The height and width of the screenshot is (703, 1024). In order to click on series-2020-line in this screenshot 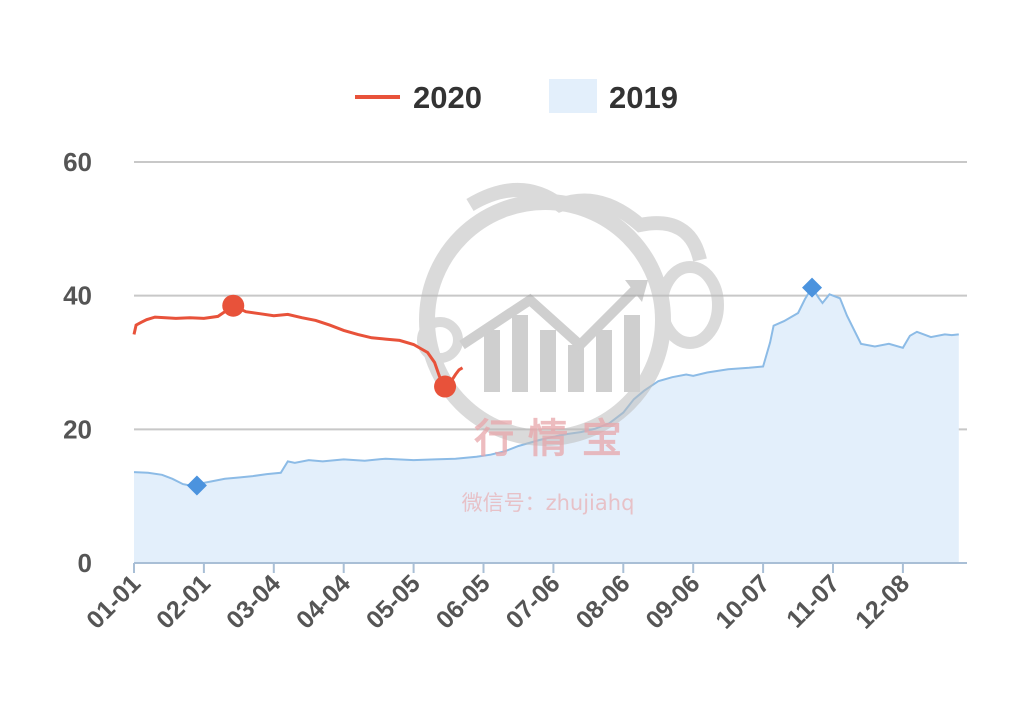, I will do `click(298, 346)`.